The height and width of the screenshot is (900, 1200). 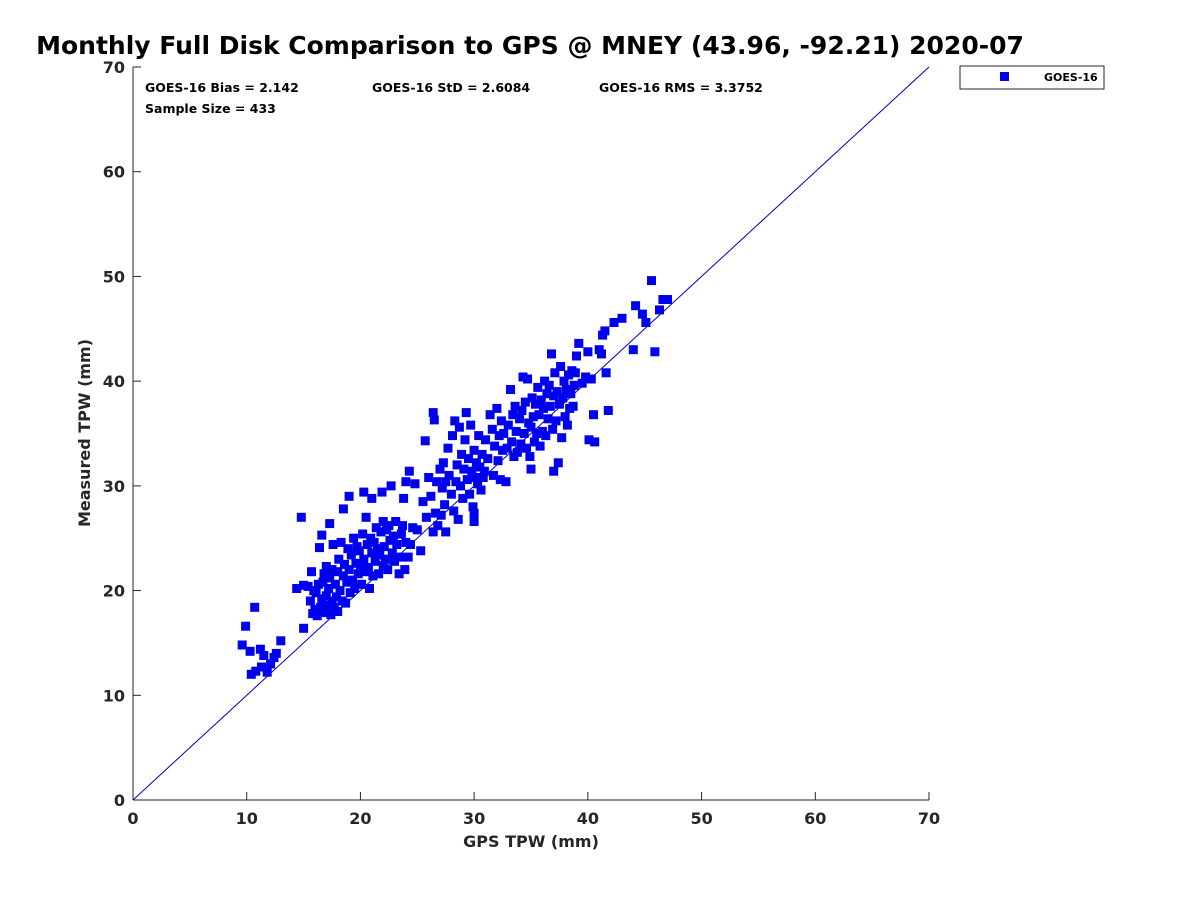 I want to click on bias-stat: GOES-16 Bias = 2.142, so click(x=222, y=87).